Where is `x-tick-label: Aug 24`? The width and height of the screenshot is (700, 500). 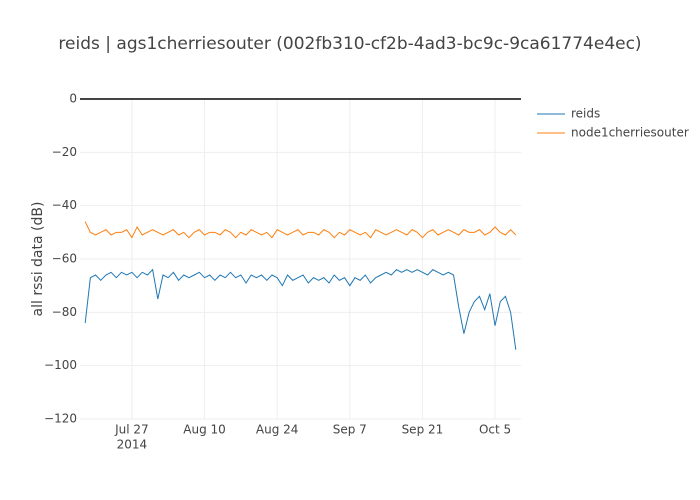 x-tick-label: Aug 24 is located at coordinates (277, 430).